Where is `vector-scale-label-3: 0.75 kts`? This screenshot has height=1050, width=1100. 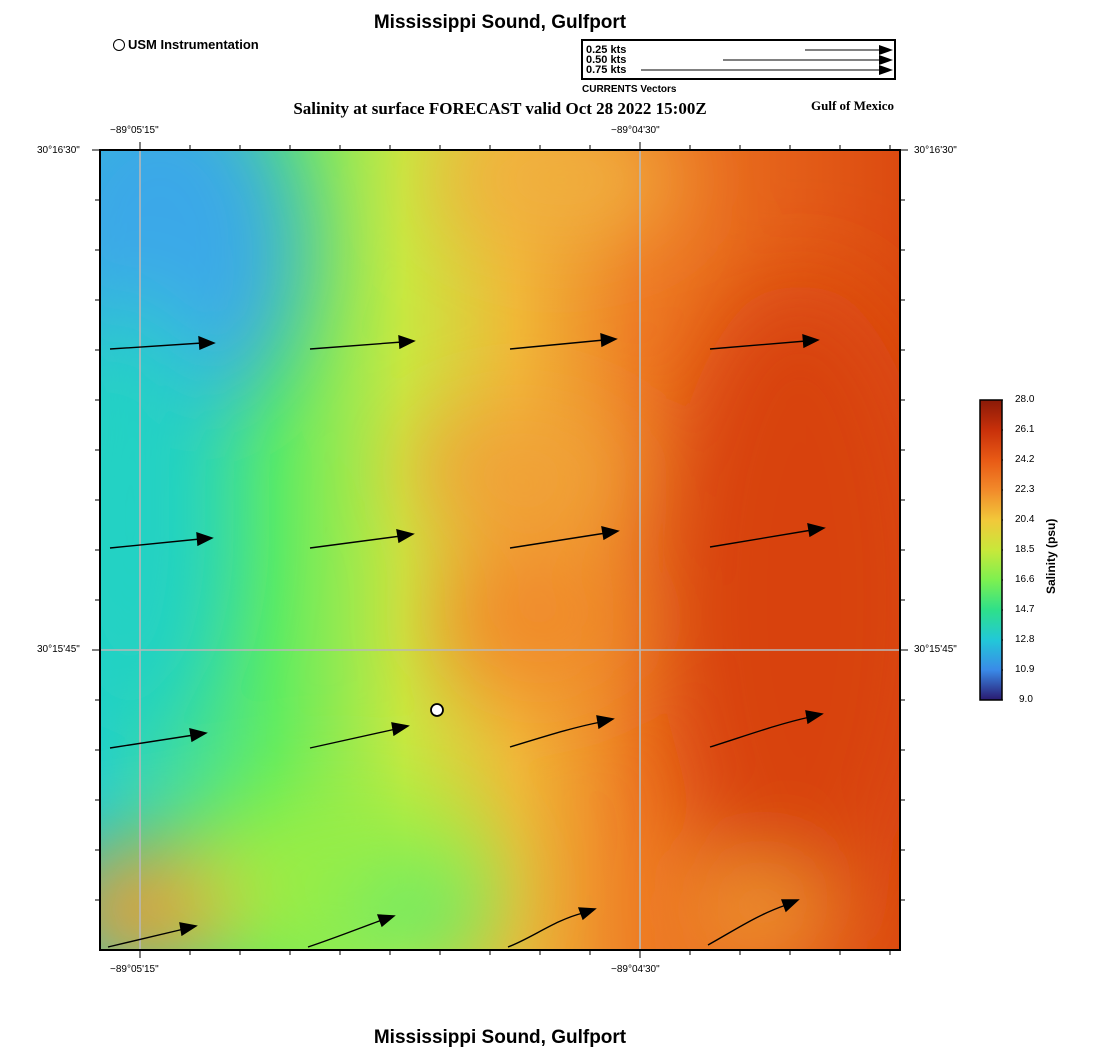 vector-scale-label-3: 0.75 kts is located at coordinates (606, 70).